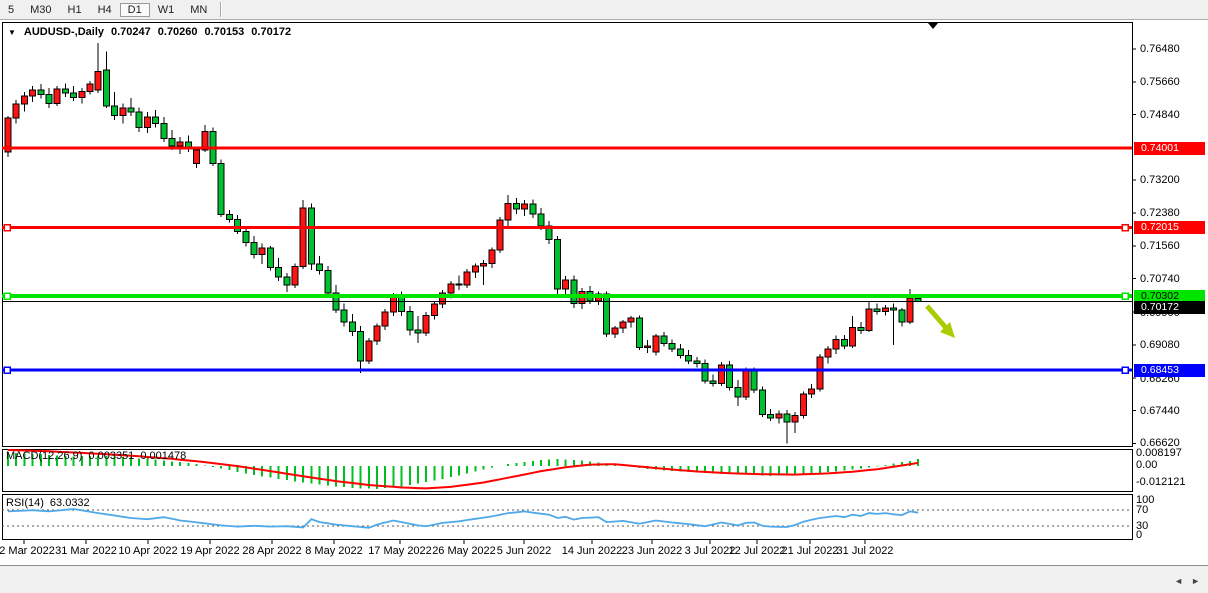  I want to click on timeframe-toolbar: 5 M30 H1 H4 D1 W1 MN, so click(604, 10).